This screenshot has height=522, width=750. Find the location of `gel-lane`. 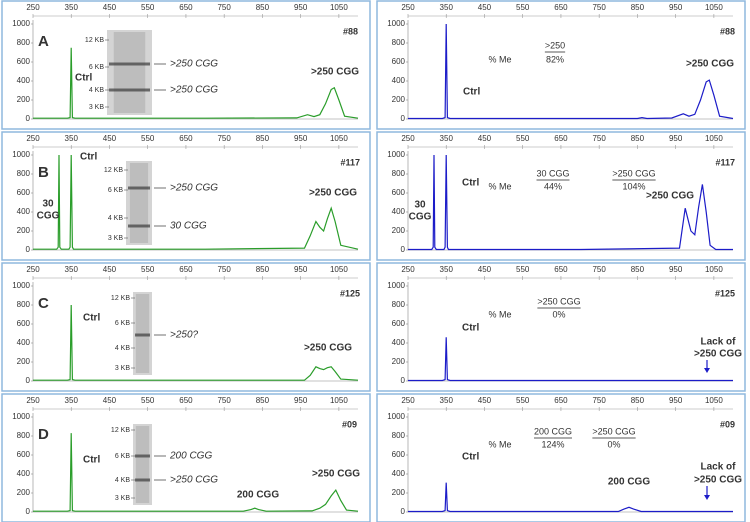

gel-lane is located at coordinates (139, 203).